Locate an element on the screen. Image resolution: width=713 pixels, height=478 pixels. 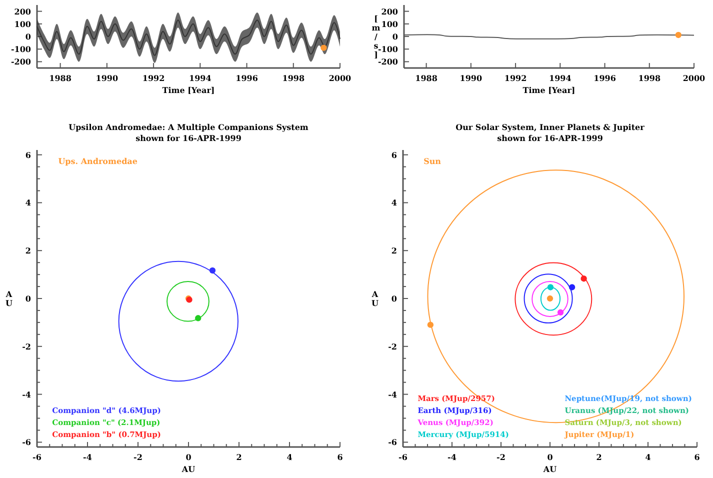
annotation: Ups. Andromedae is located at coordinates (98, 161).